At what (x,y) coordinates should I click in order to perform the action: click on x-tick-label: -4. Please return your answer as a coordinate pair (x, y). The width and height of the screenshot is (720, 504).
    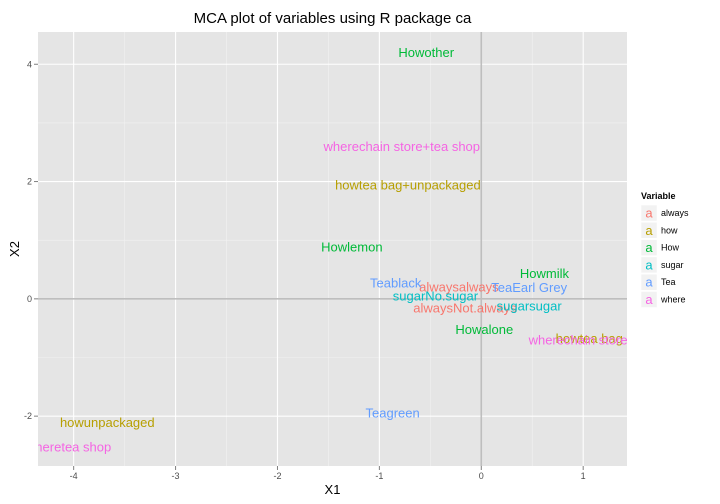
    Looking at the image, I should click on (74, 476).